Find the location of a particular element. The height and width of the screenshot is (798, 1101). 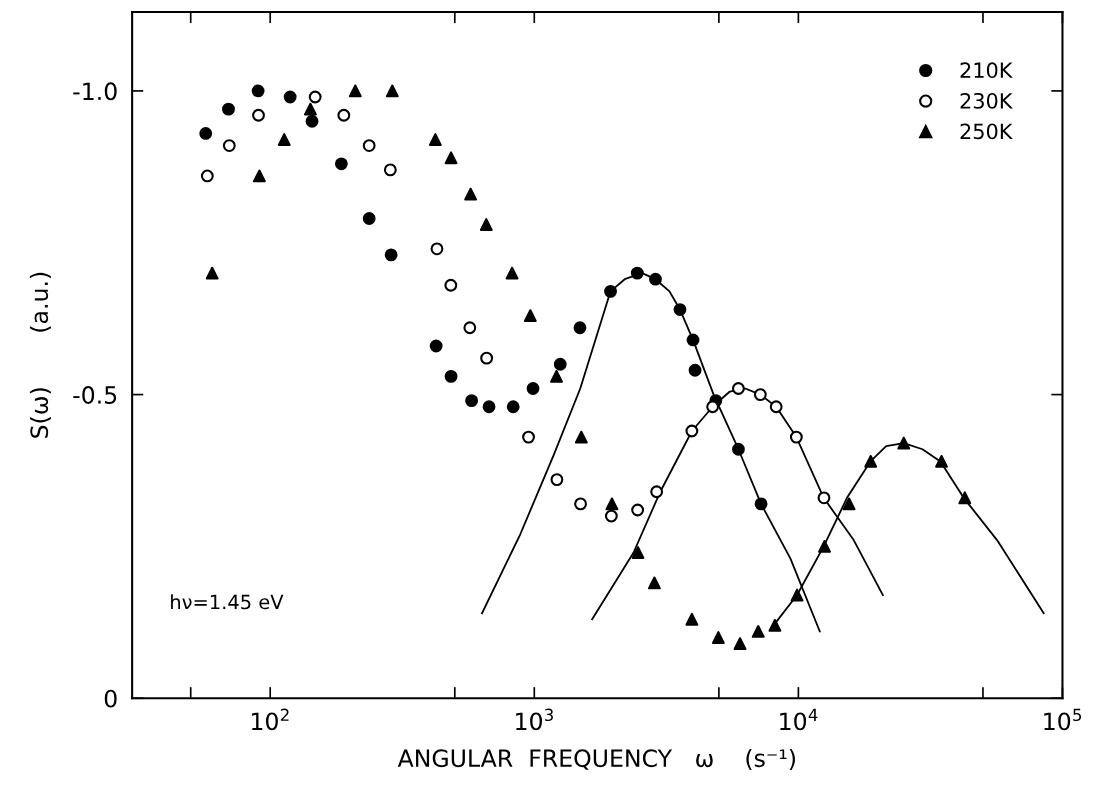

y-tick-label: -0.5 is located at coordinates (95, 395).